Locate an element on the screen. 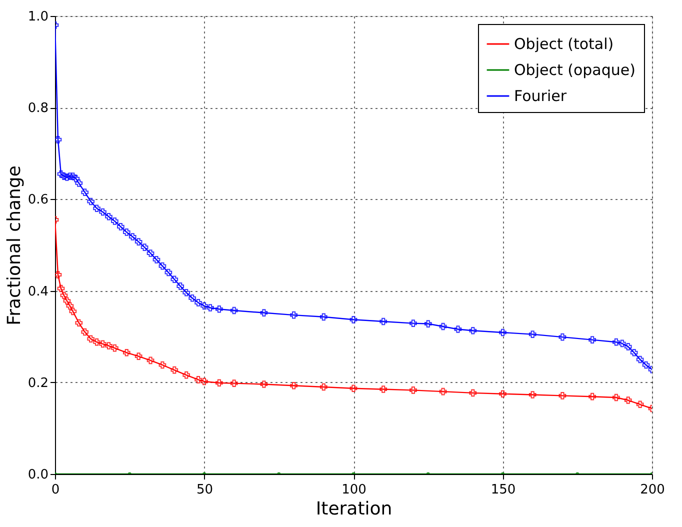 The height and width of the screenshot is (527, 682). y-tick-label: 0.8 is located at coordinates (38, 108).